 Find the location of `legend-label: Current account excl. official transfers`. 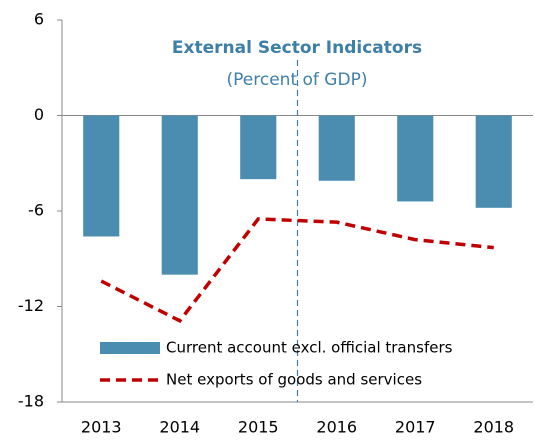

legend-label: Current account excl. official transfers is located at coordinates (309, 348).